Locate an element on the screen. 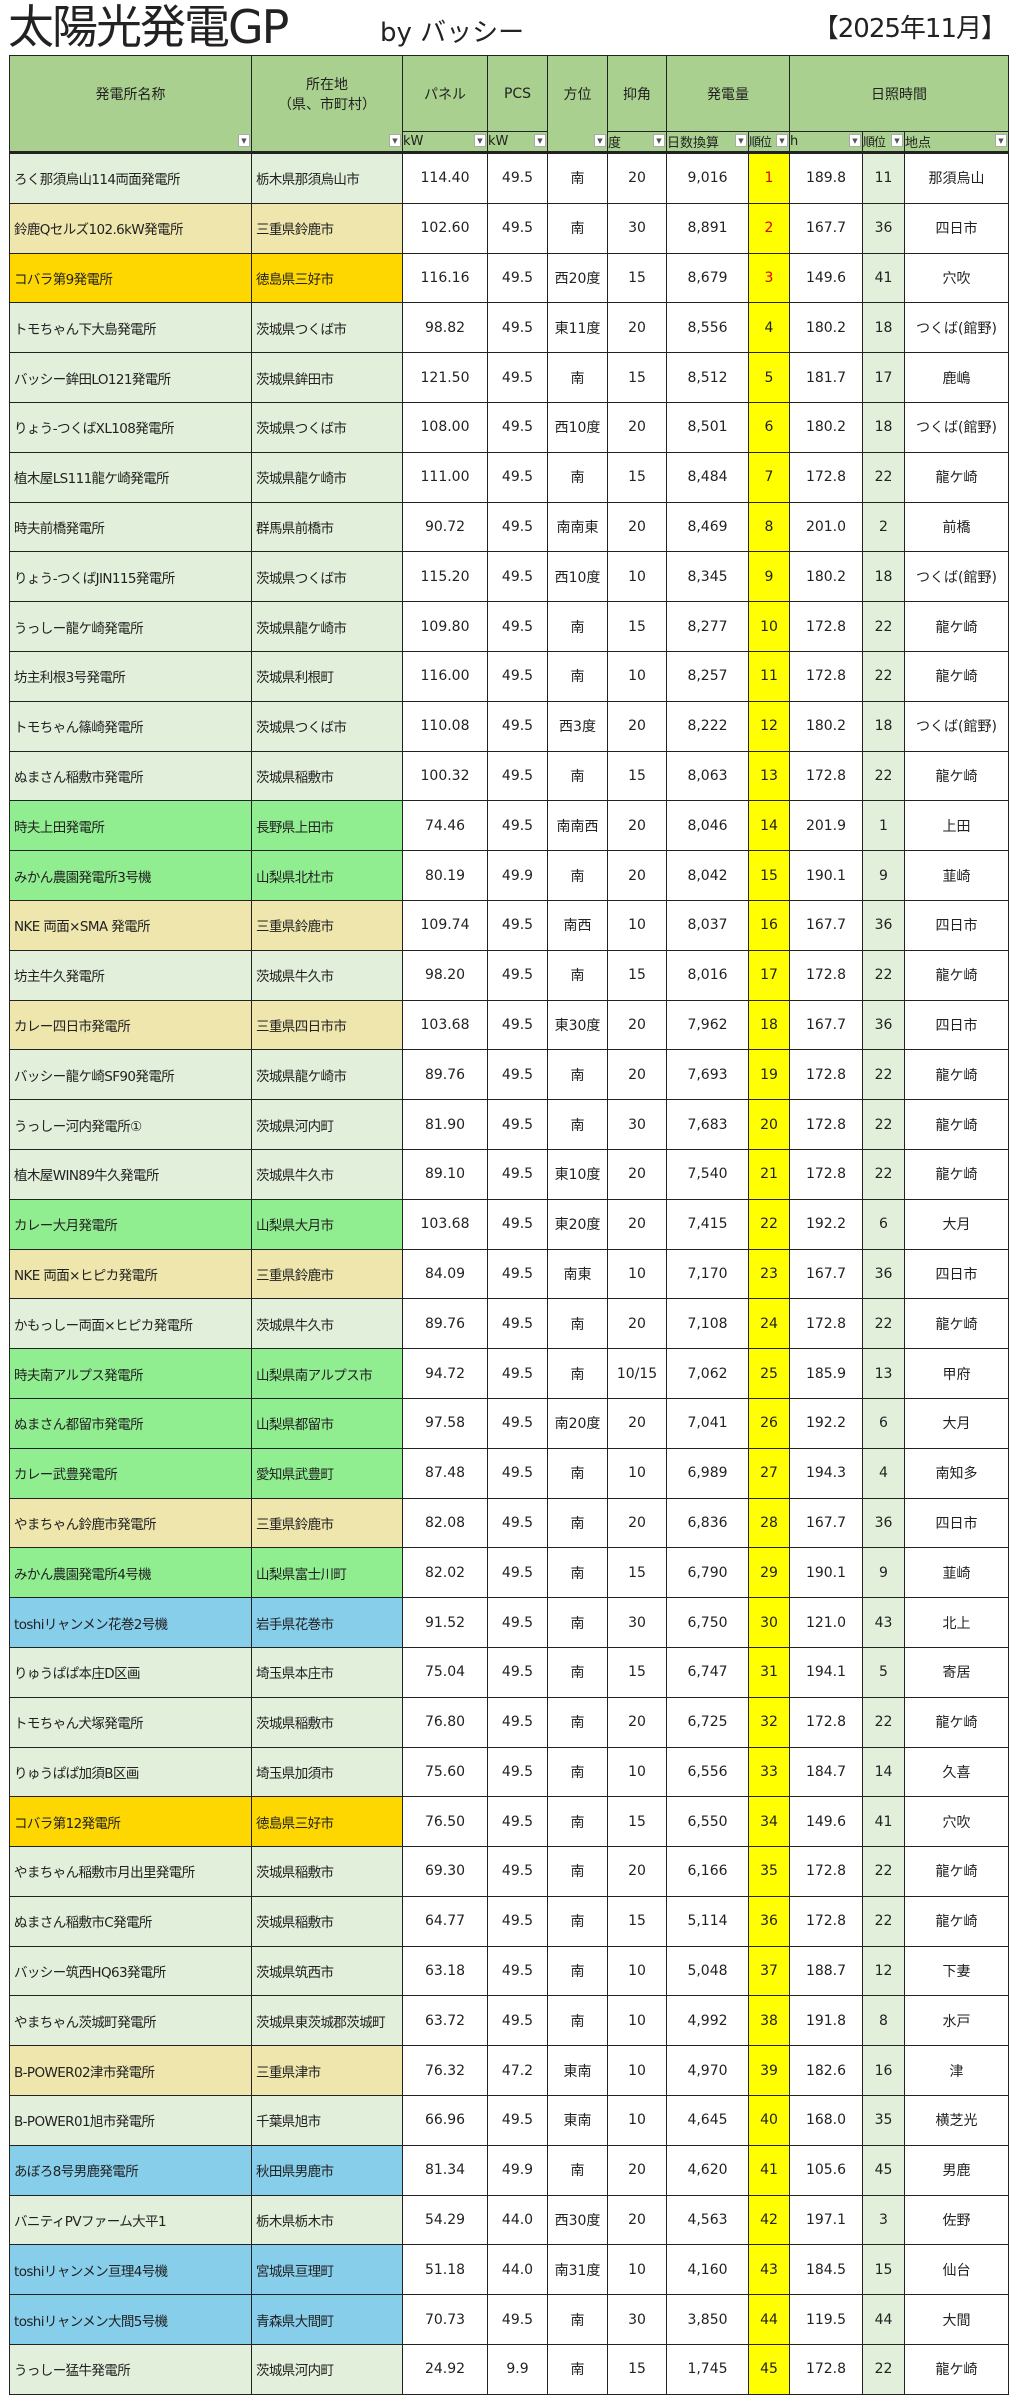 The image size is (1010, 2401). generation-rank-cell: 17 is located at coordinates (769, 975).